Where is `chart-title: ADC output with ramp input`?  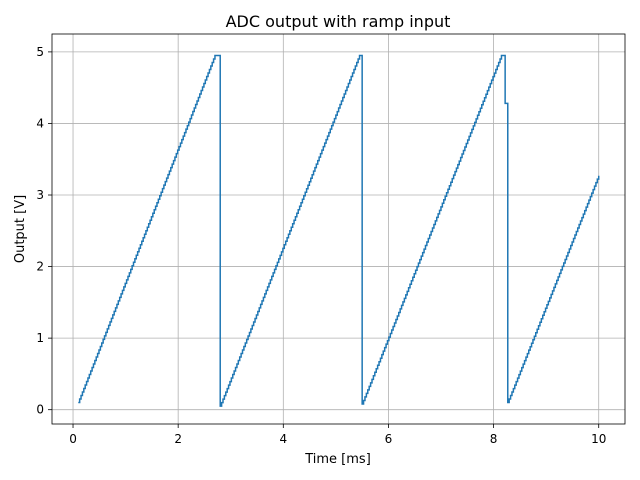
chart-title: ADC output with ramp input is located at coordinates (338, 21).